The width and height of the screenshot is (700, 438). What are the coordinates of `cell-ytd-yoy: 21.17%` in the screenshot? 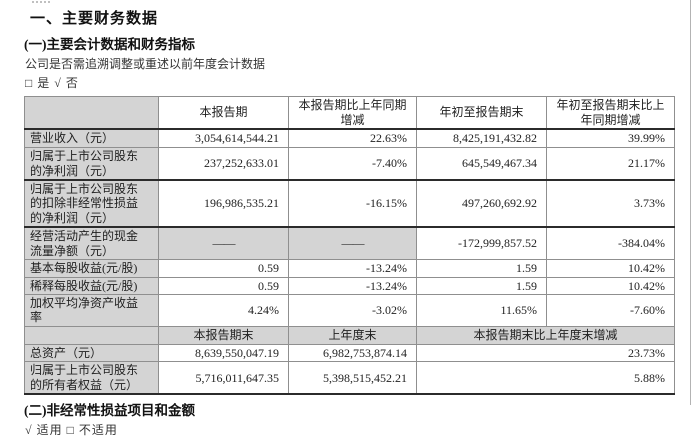 It's located at (610, 164).